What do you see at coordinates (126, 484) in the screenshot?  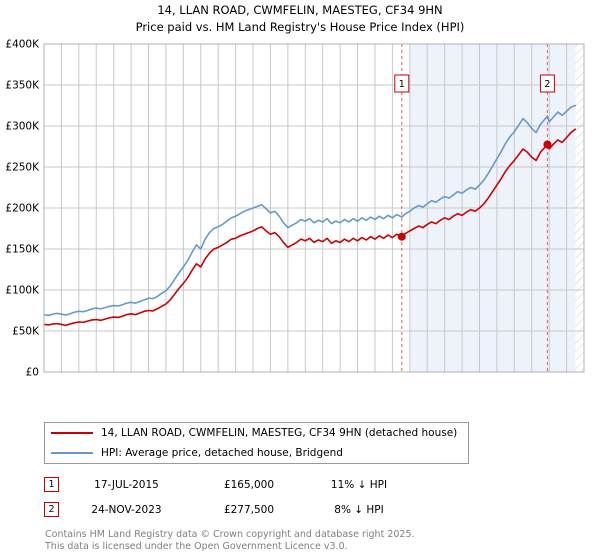 I see `transaction-date: 17-JUL-2015` at bounding box center [126, 484].